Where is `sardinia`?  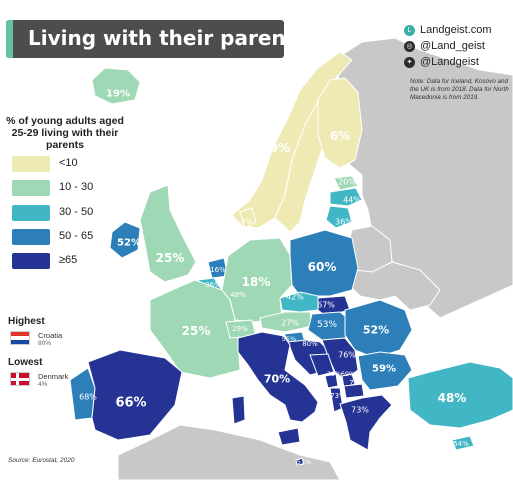
sardinia is located at coordinates (238, 410).